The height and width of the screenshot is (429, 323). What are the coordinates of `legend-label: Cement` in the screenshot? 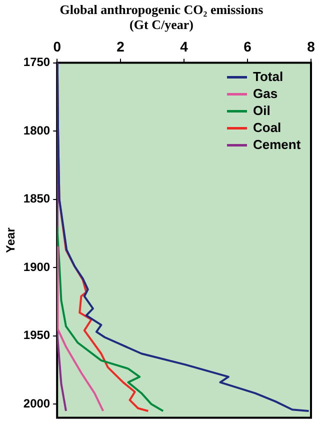 It's located at (277, 144).